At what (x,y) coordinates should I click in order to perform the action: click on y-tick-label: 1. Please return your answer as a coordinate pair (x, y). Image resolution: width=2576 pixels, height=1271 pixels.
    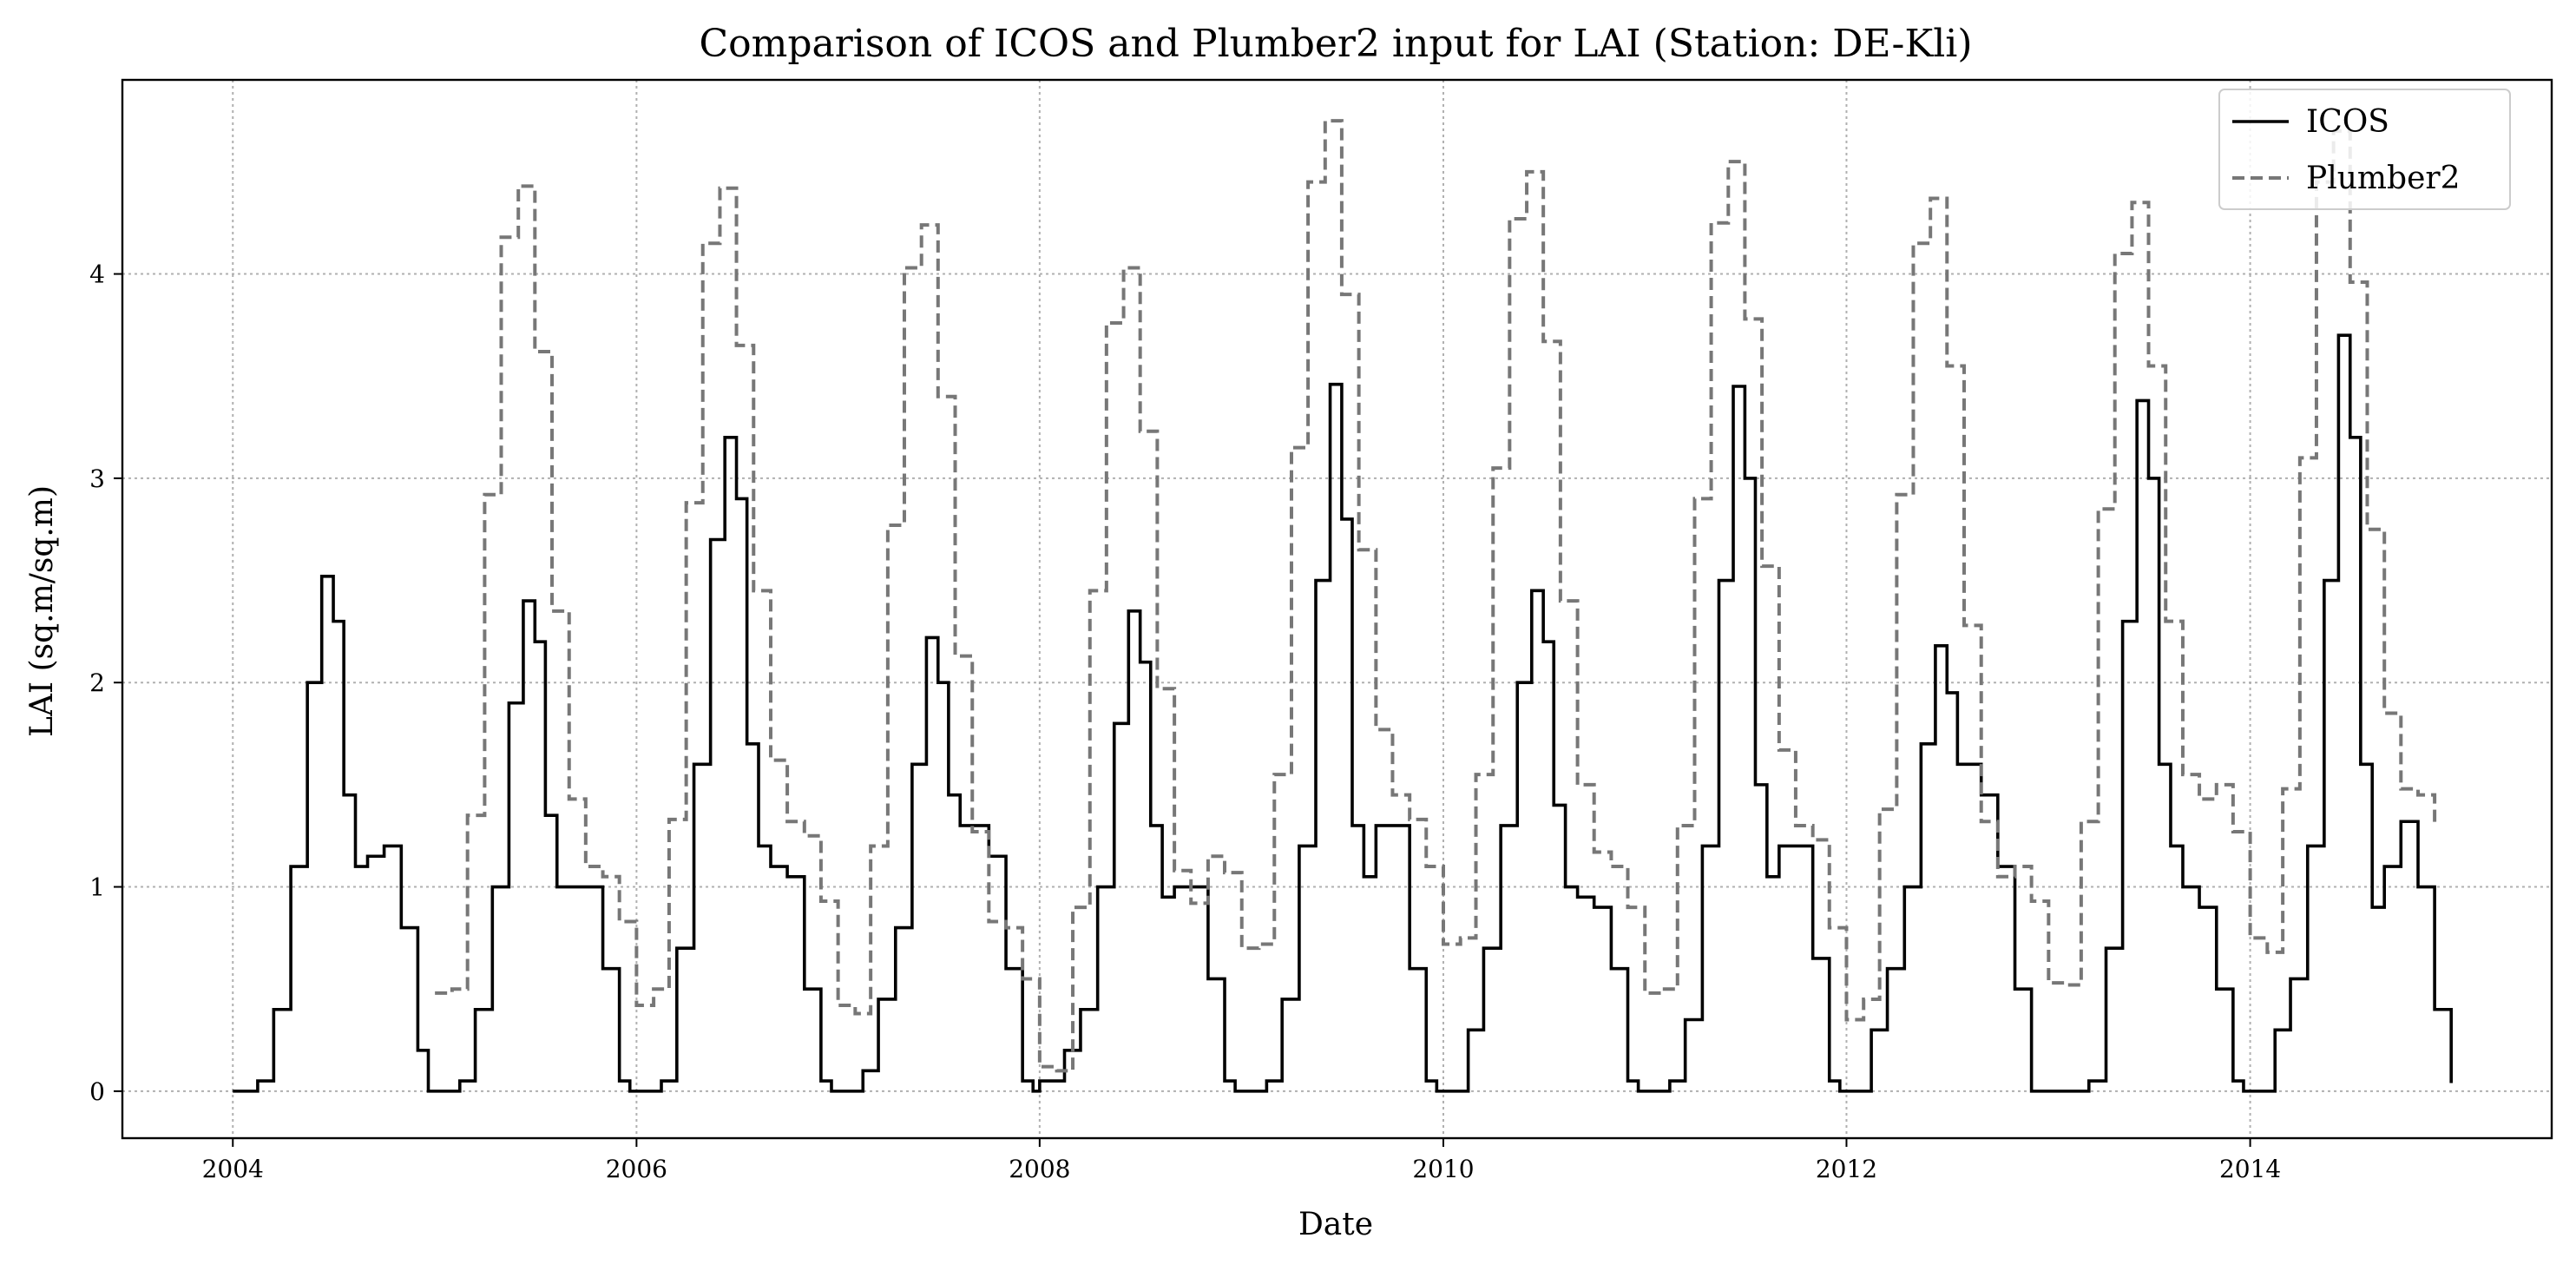
    Looking at the image, I should click on (97, 887).